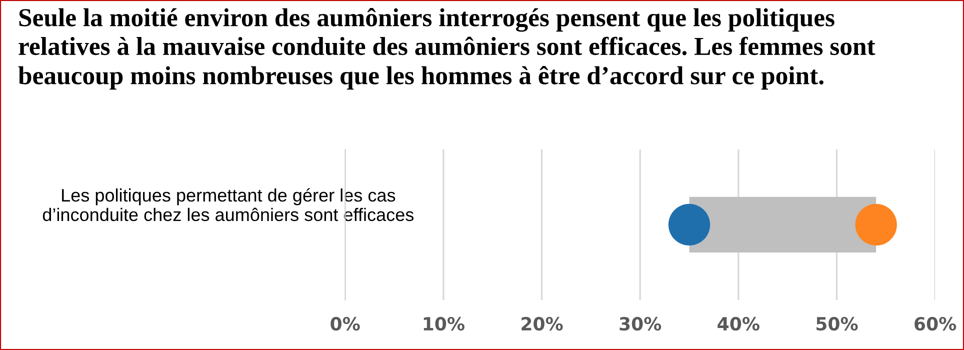 This screenshot has height=350, width=964. I want to click on x-tick-label: 60%, so click(935, 323).